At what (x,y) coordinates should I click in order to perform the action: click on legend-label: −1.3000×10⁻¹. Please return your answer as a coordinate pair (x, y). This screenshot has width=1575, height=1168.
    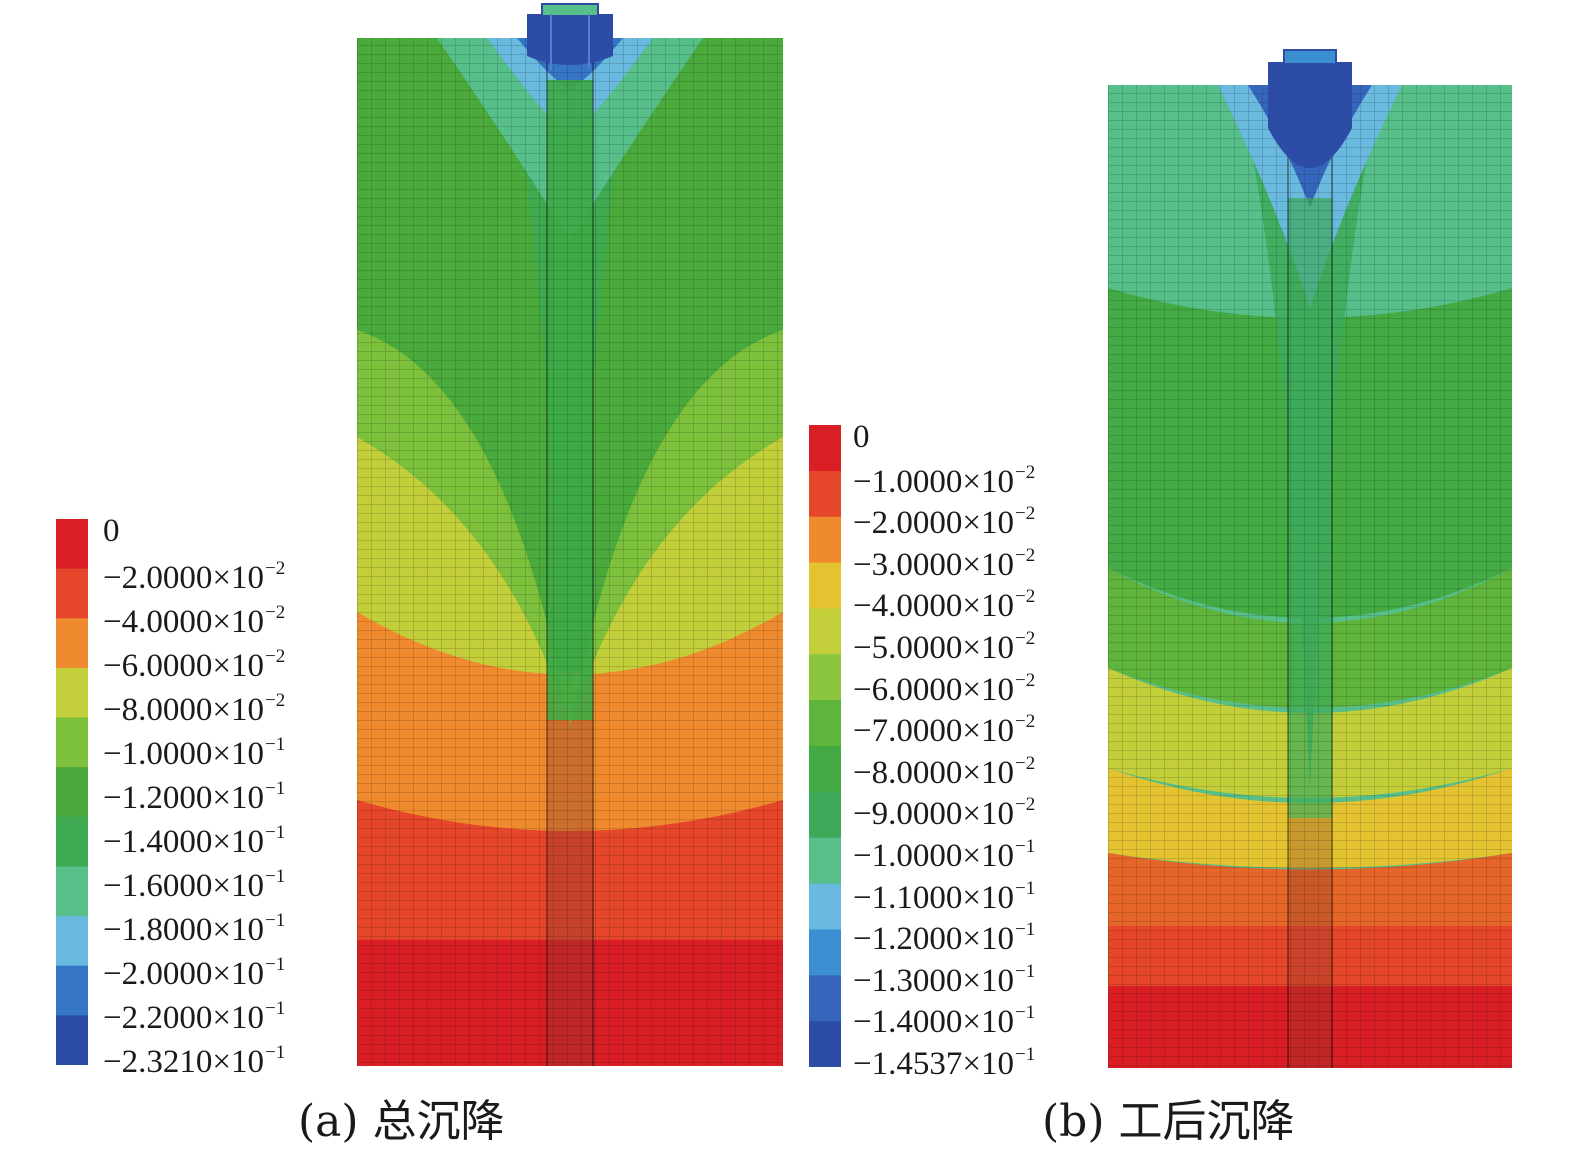
    Looking at the image, I should click on (944, 979).